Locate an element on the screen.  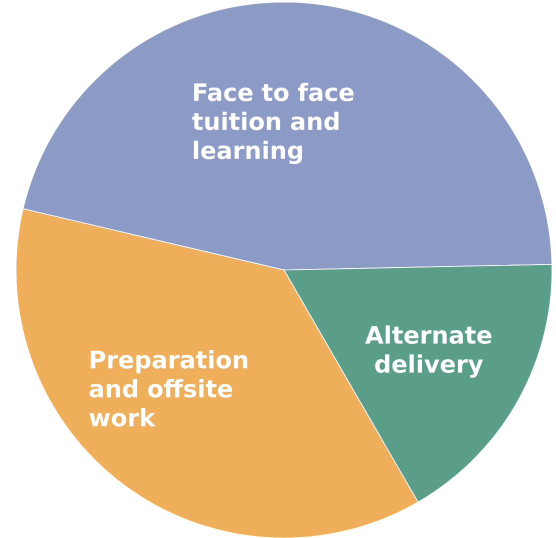
slice-label: Preparation and offsite work is located at coordinates (168, 388).